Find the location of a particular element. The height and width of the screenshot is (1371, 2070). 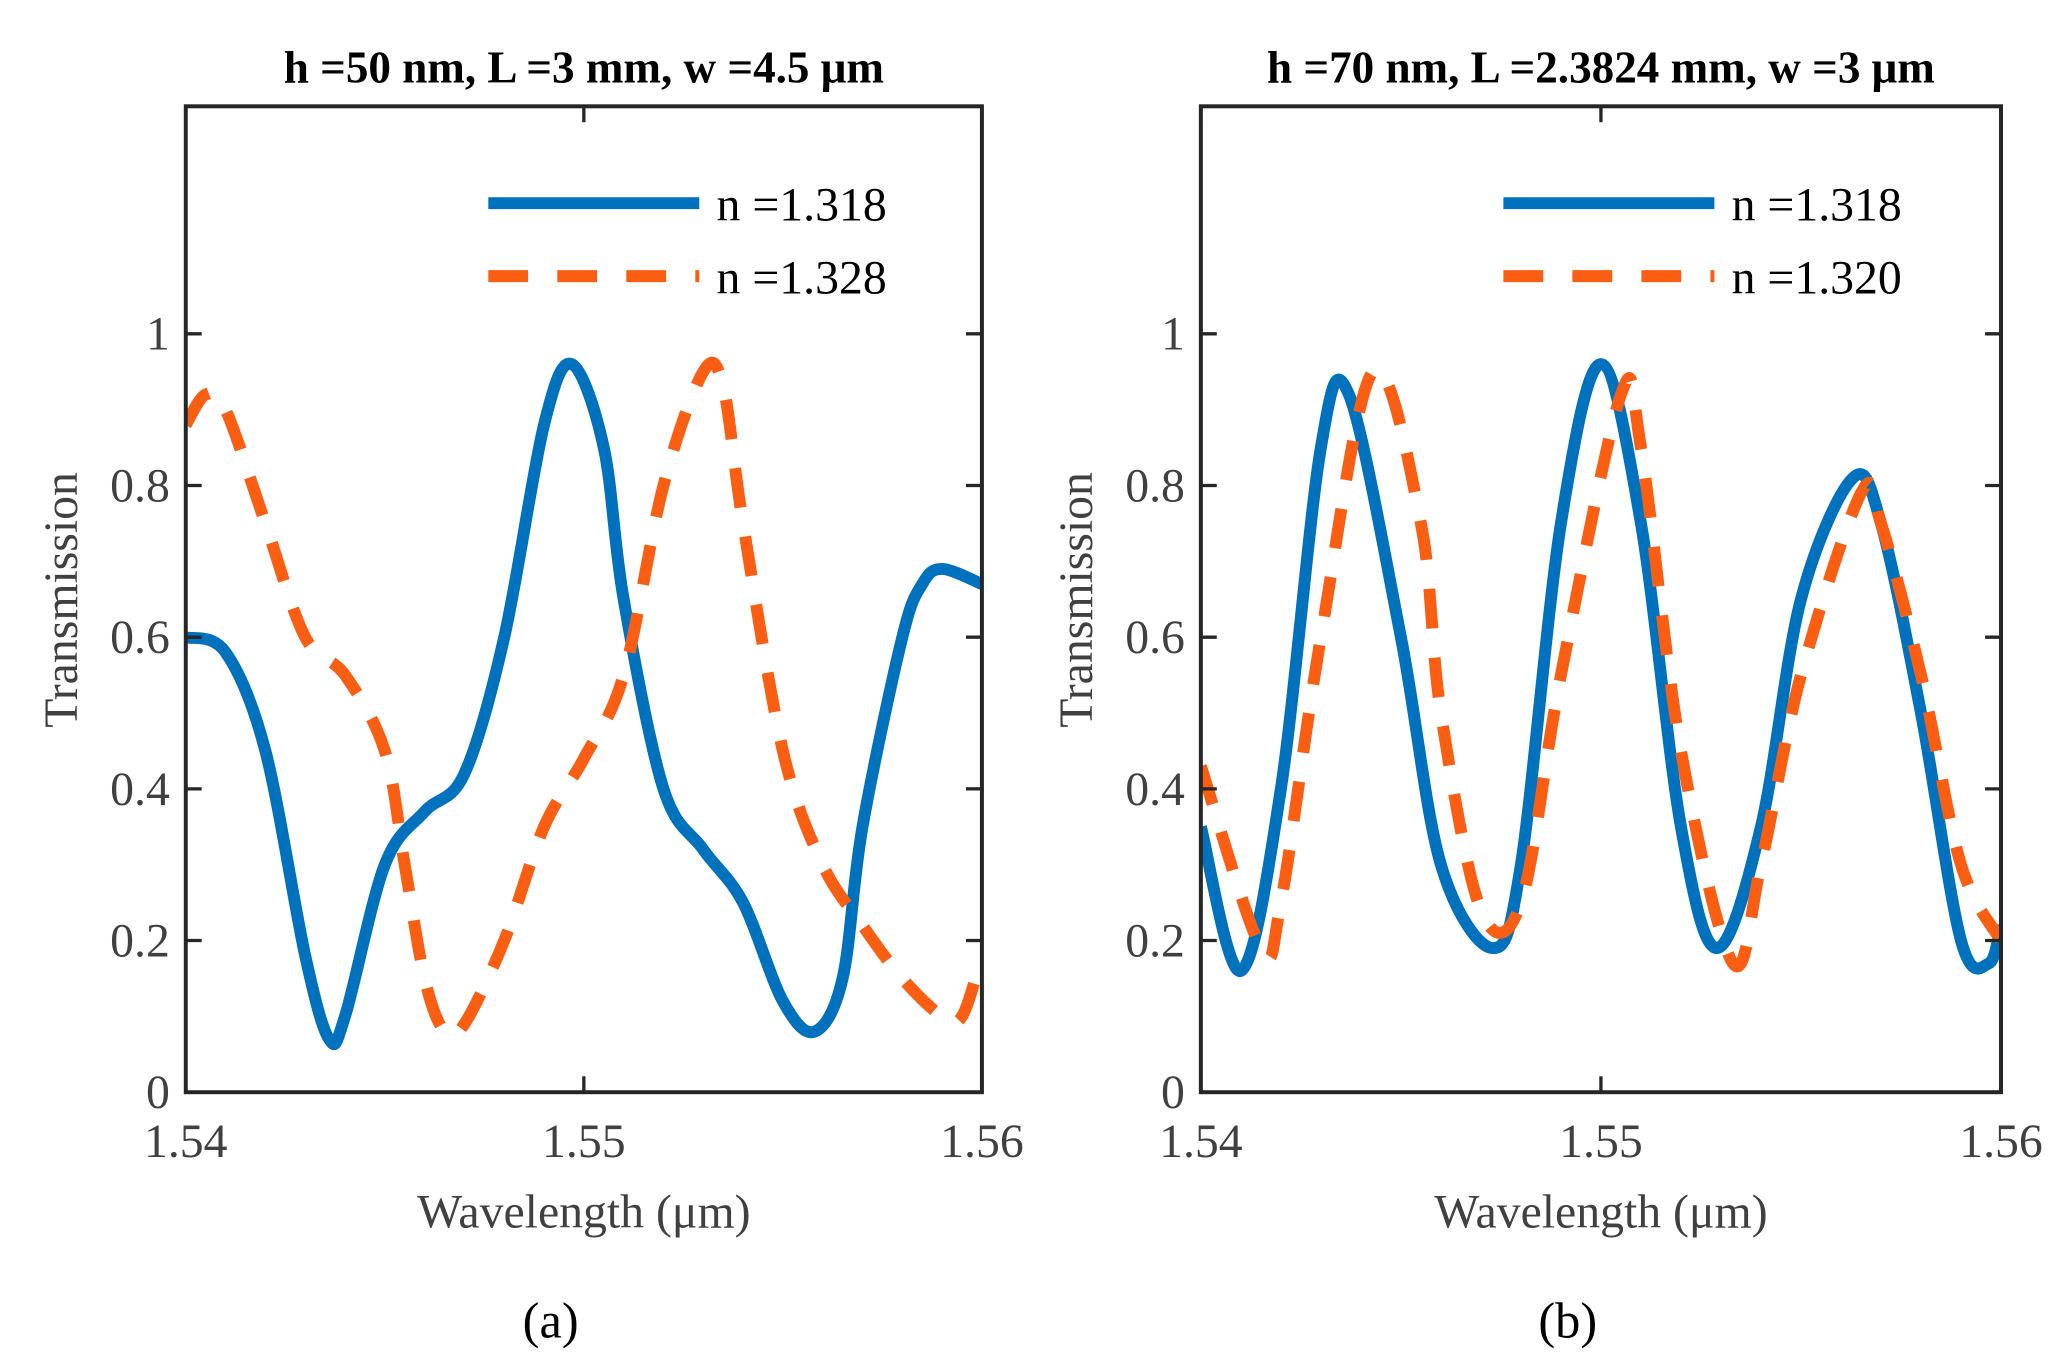

panel-label: (a) is located at coordinates (551, 1321).